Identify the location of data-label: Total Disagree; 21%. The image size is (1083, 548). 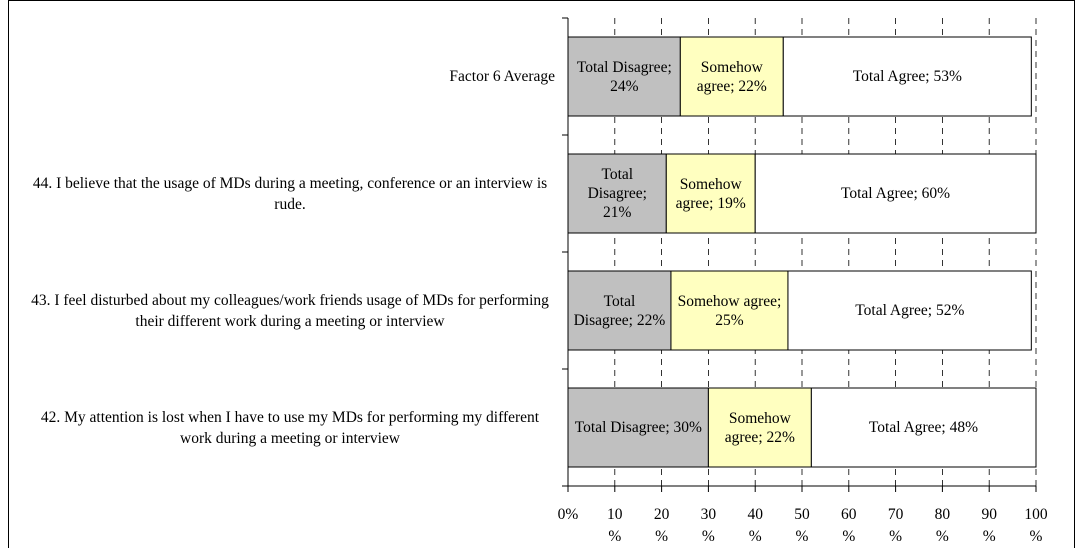
(617, 193).